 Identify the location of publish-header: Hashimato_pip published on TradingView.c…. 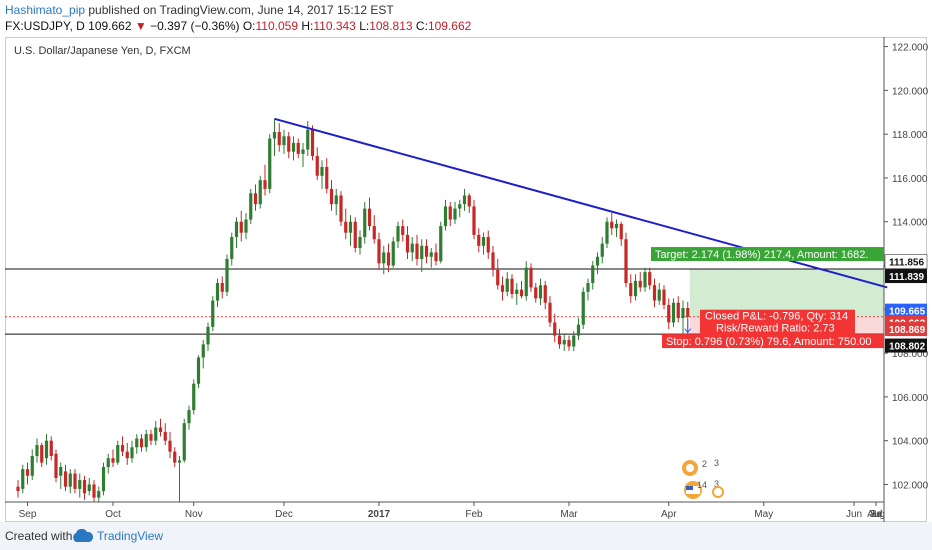
(199, 10).